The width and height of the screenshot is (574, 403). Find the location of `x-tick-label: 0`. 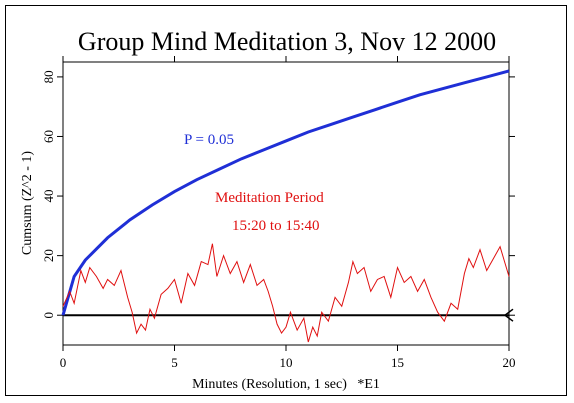

x-tick-label: 0 is located at coordinates (63, 362).